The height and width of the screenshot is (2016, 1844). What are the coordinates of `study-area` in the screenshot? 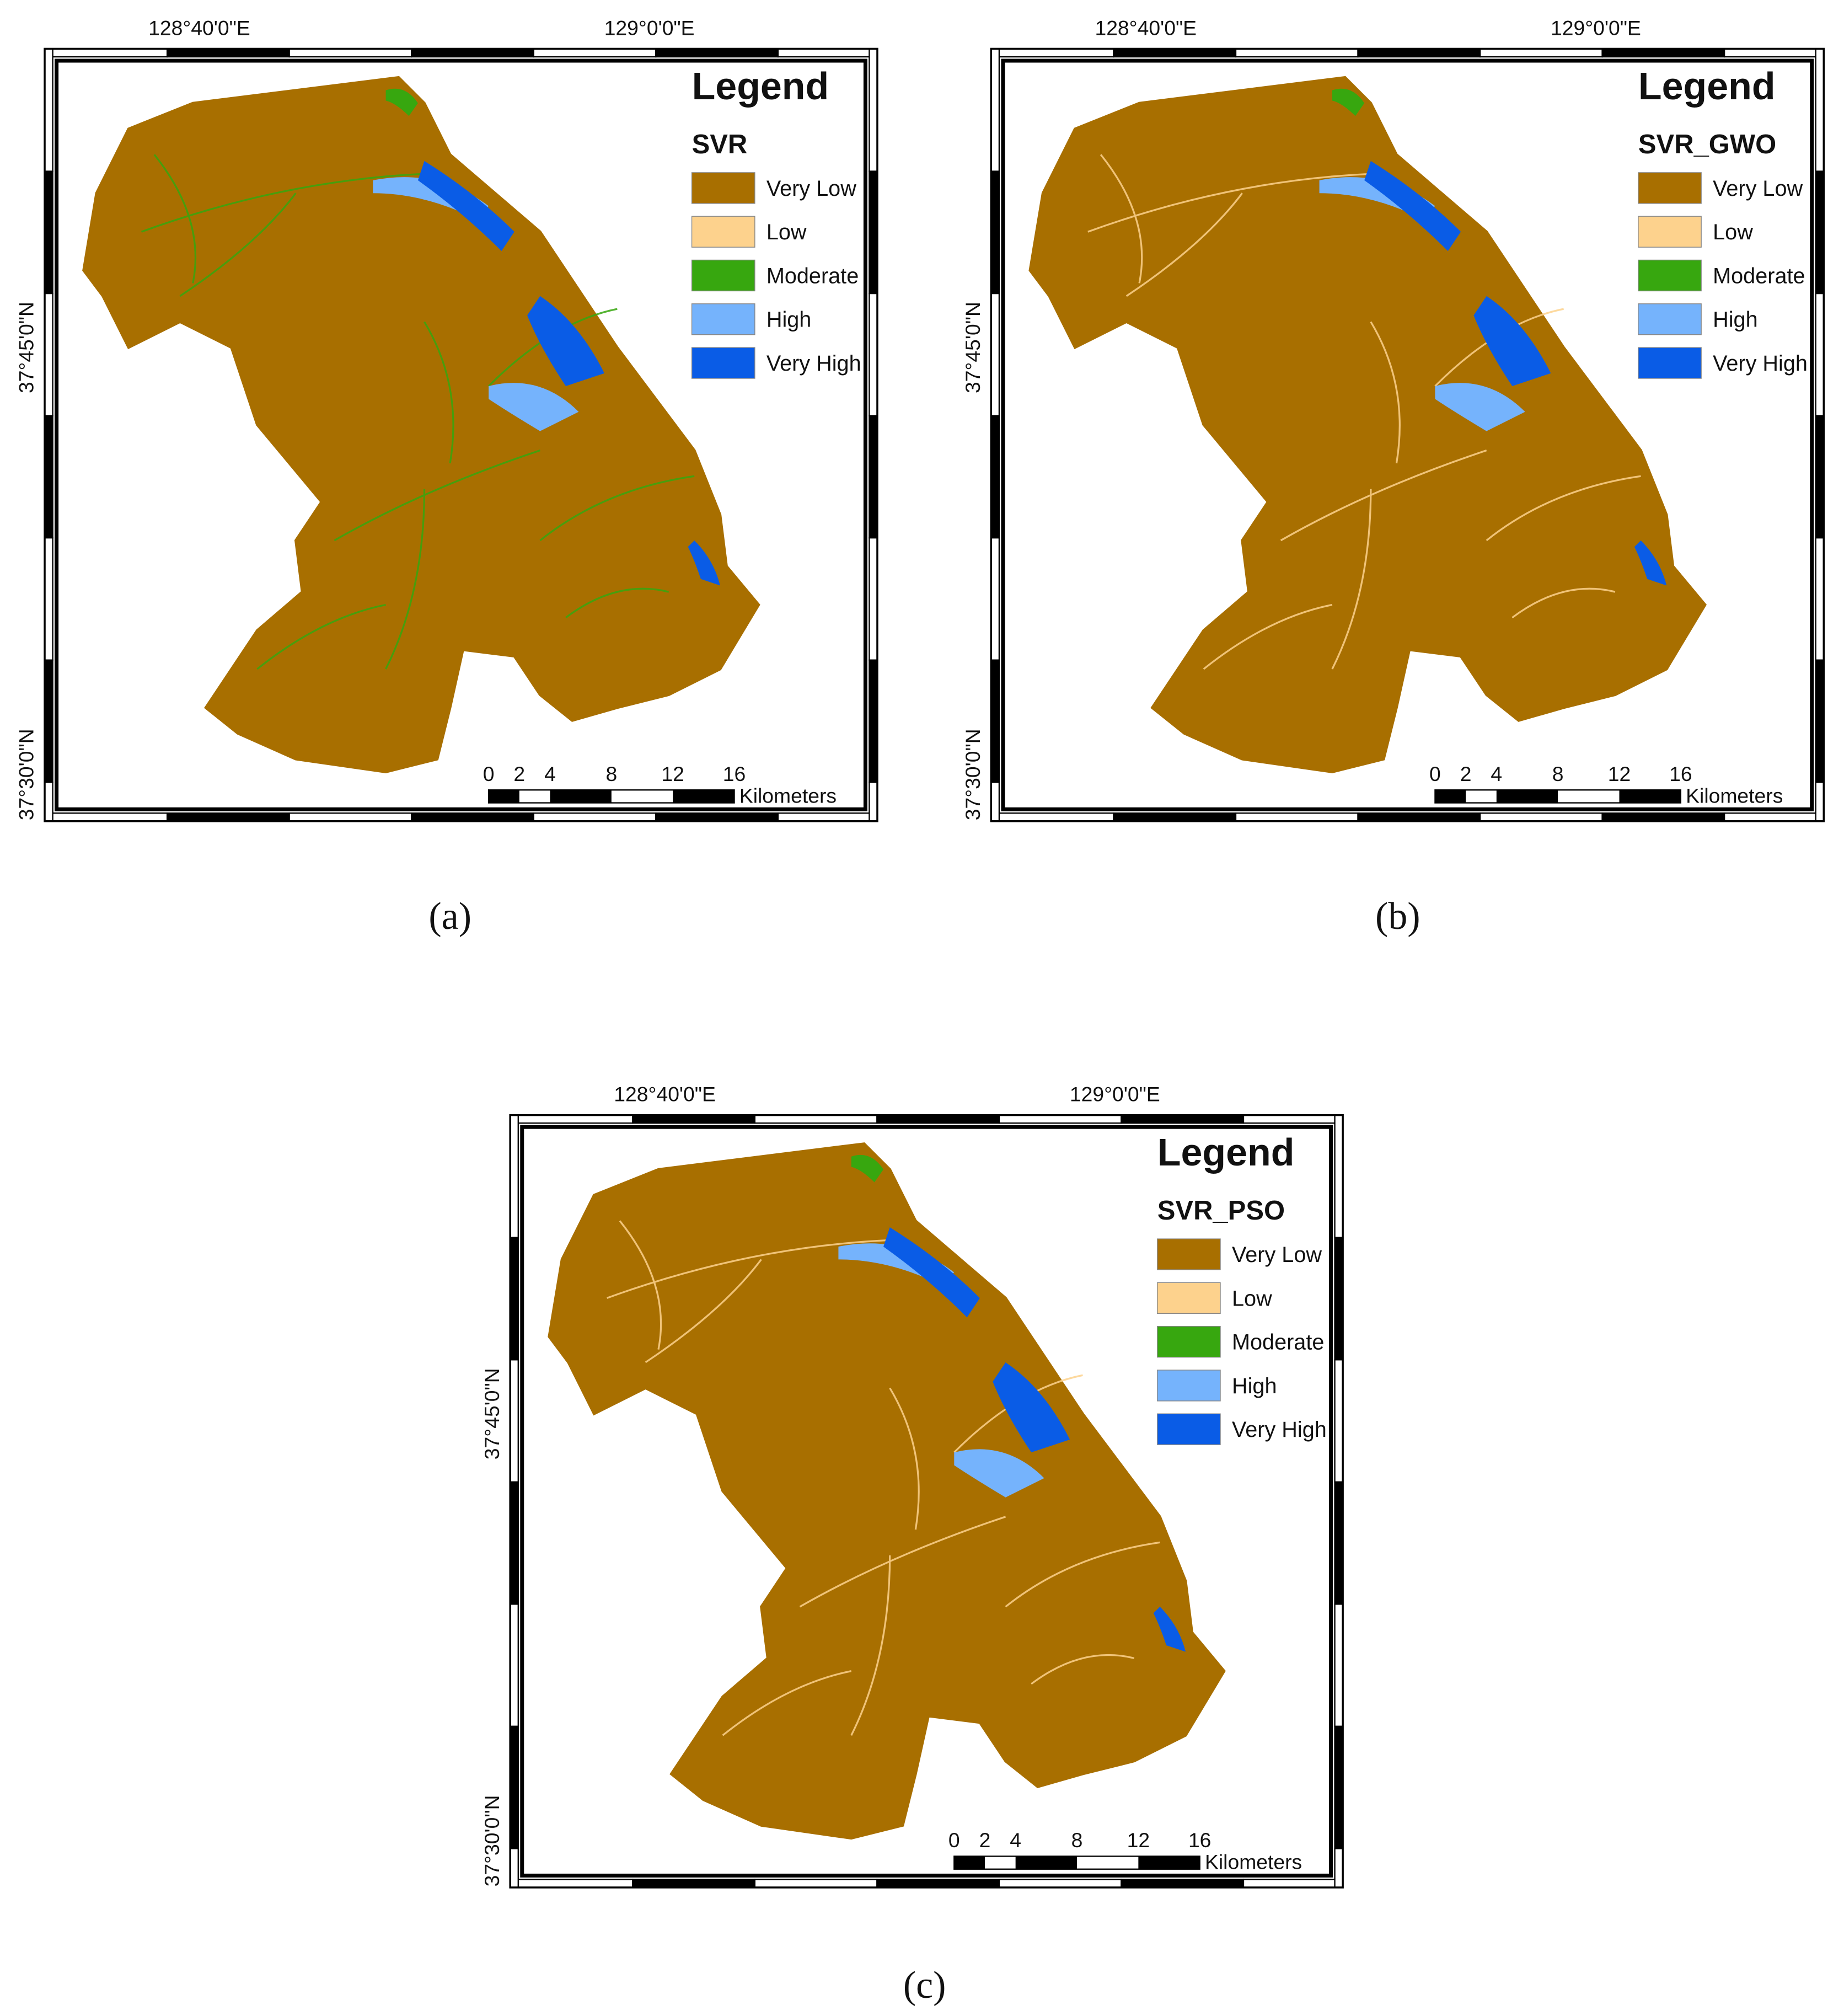 It's located at (887, 1491).